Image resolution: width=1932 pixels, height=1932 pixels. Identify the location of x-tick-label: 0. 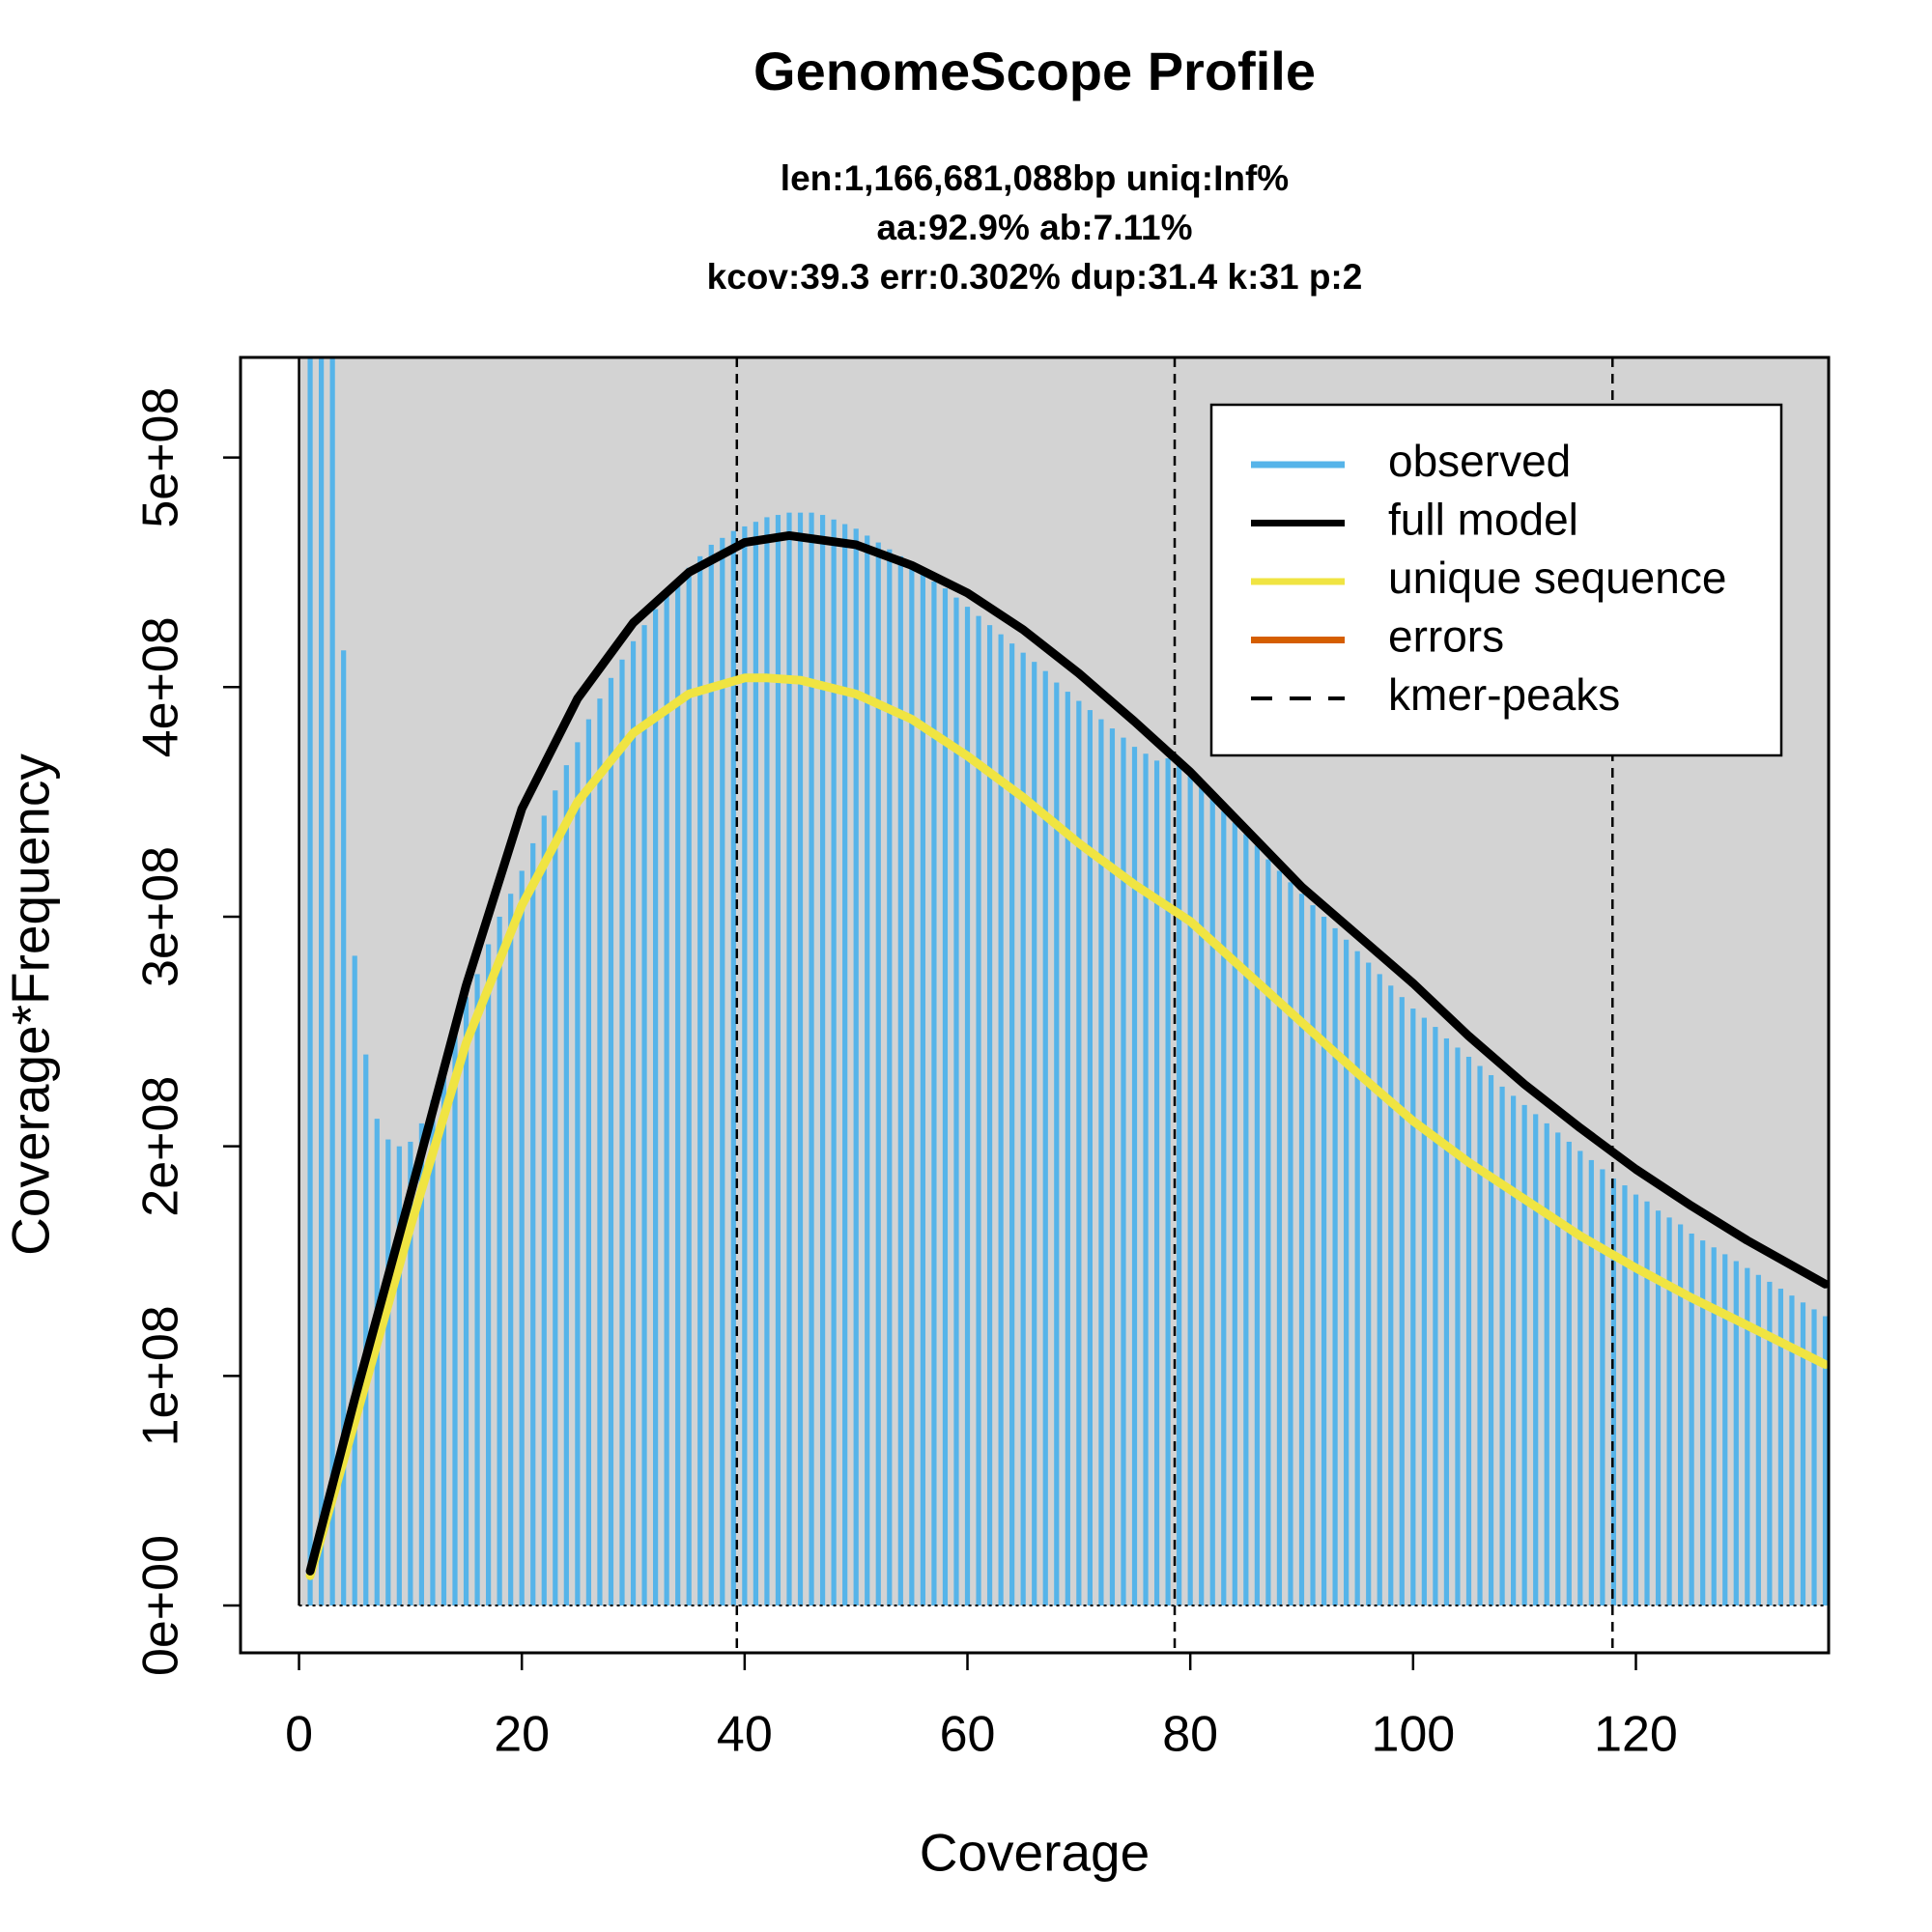
(299, 1735).